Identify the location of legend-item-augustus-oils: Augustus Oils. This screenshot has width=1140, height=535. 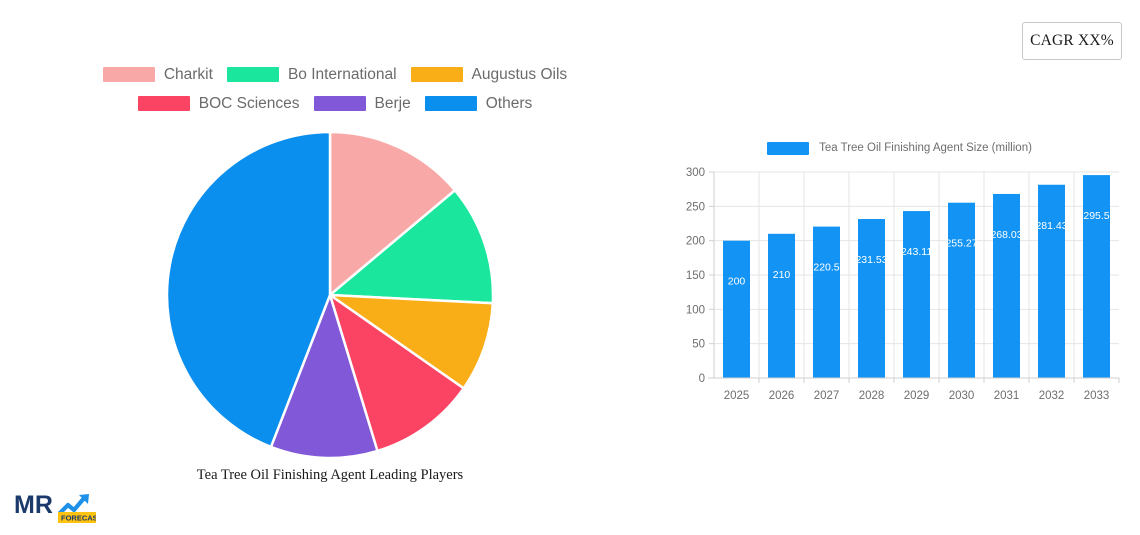
(489, 74).